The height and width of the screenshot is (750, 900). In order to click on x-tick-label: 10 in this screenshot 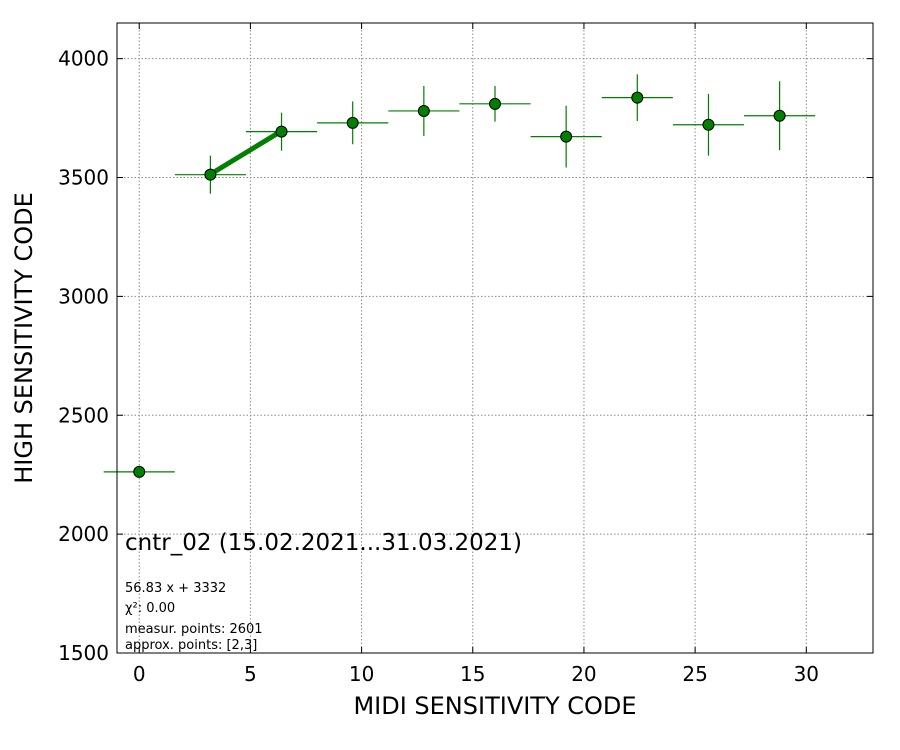, I will do `click(361, 674)`.